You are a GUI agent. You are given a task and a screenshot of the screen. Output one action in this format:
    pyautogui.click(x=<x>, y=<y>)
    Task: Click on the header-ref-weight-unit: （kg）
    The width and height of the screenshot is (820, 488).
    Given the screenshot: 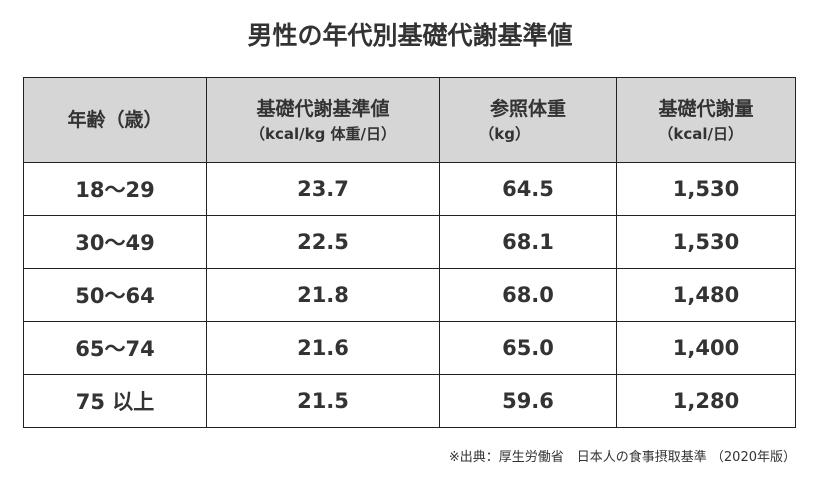 What is the action you would take?
    pyautogui.click(x=504, y=134)
    